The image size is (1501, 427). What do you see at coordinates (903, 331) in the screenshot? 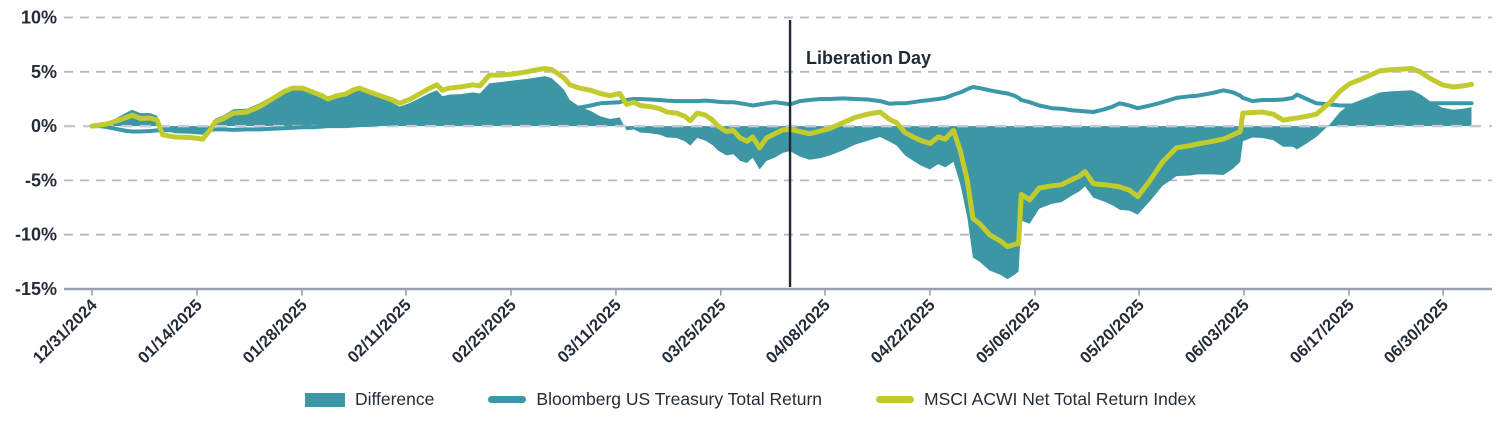
I see `x-tick-label: 04/22/2025` at bounding box center [903, 331].